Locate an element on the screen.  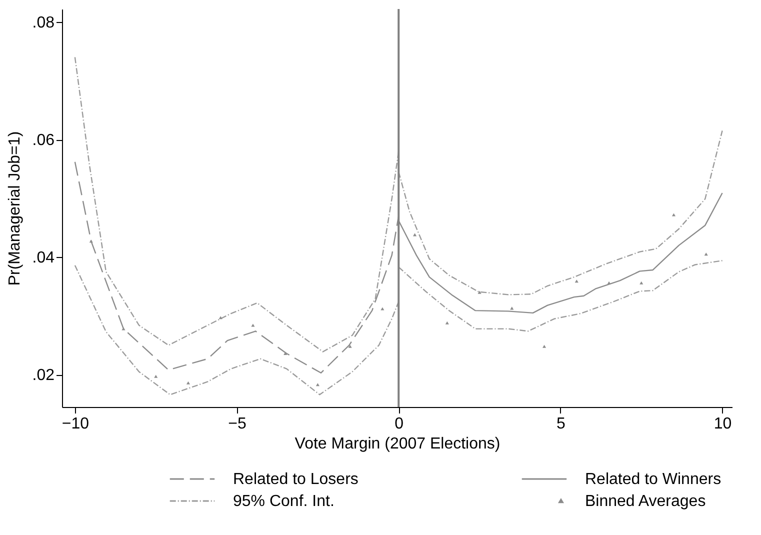
x-tick-label: 10 is located at coordinates (723, 424).